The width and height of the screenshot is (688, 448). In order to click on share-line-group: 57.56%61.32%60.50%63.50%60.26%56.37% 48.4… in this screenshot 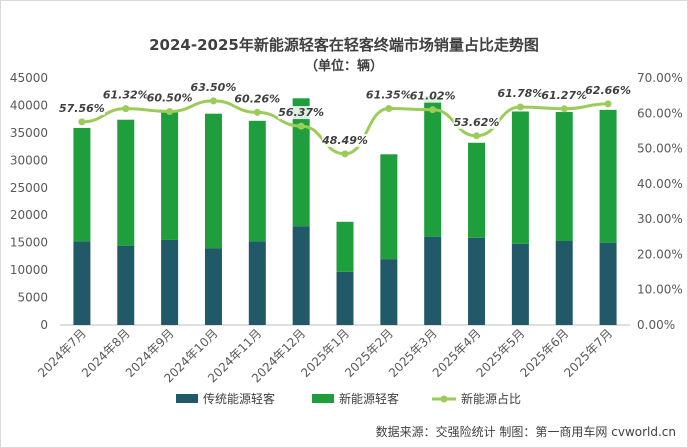, I will do `click(345, 119)`.